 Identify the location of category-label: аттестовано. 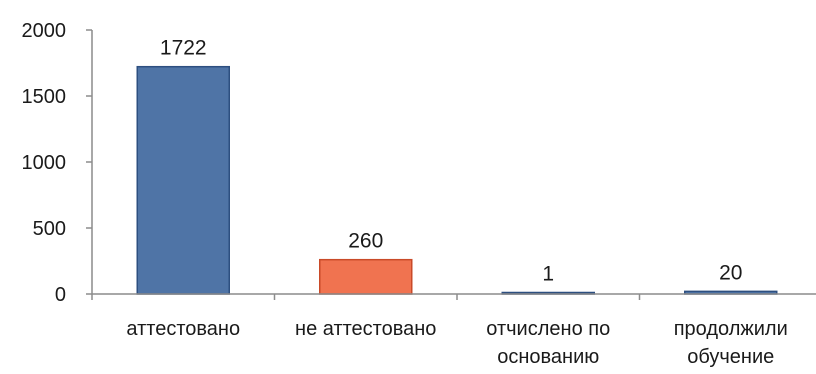
(183, 329).